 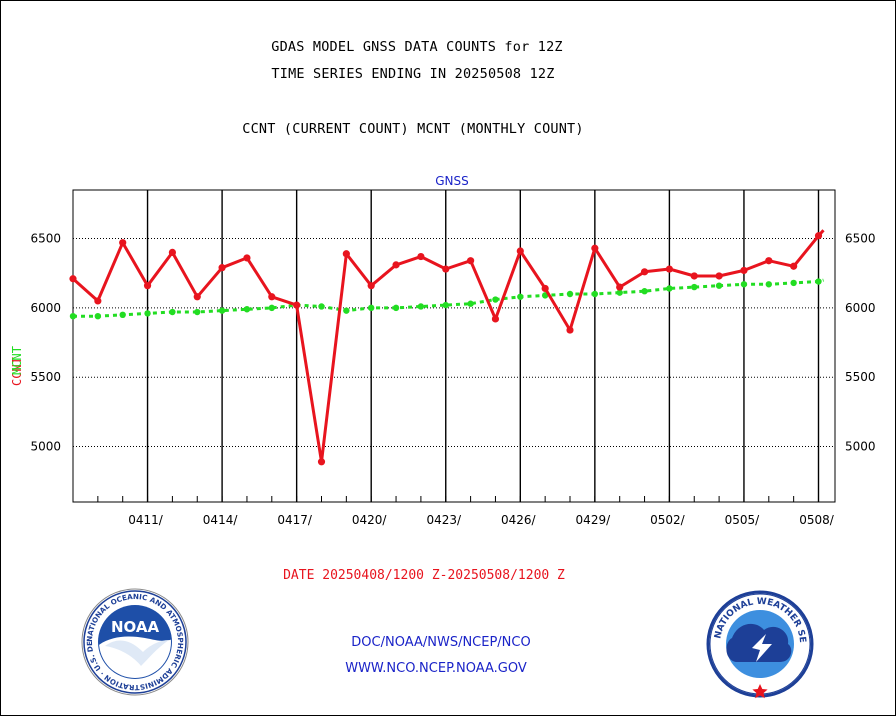 I want to click on title-line-1: GDAS MODEL GNSS DATA COUNTS for 12Z, so click(x=416, y=47).